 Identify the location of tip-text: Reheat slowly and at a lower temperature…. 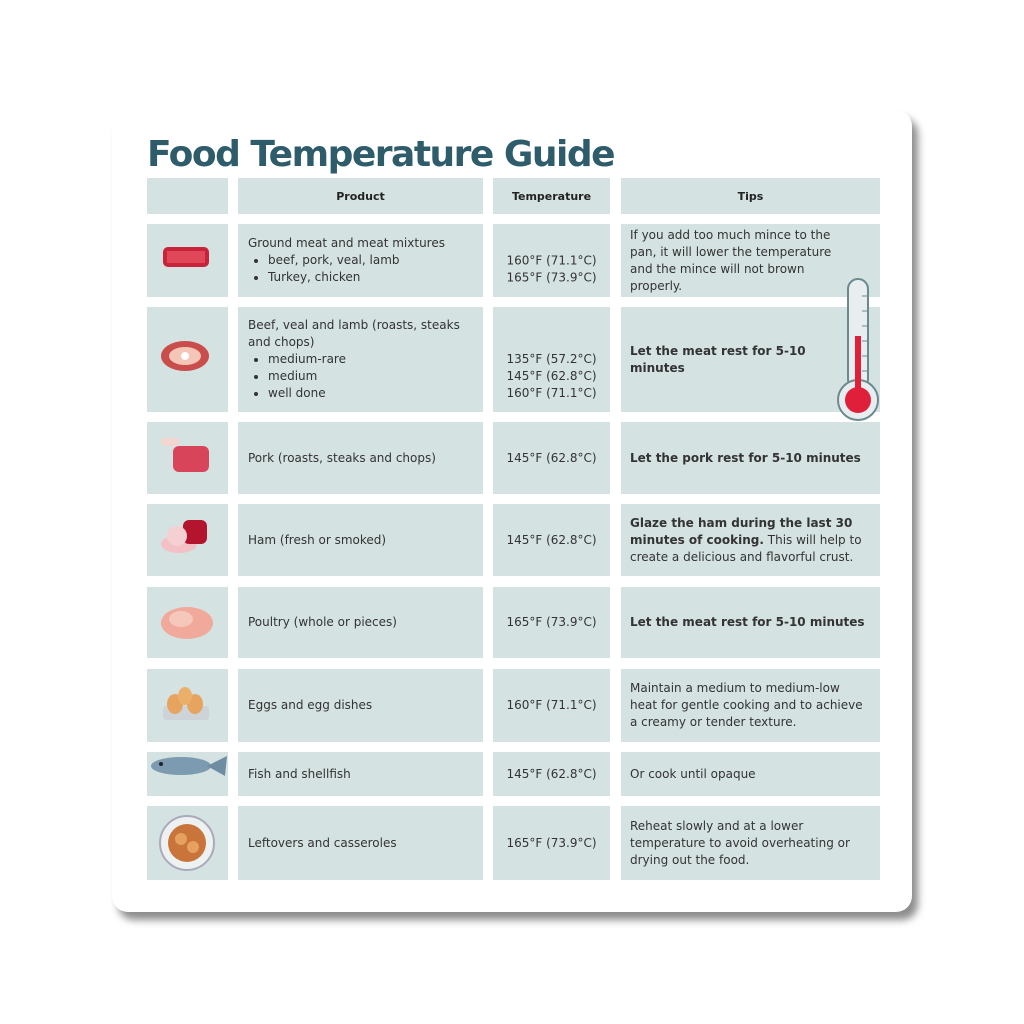
(740, 842).